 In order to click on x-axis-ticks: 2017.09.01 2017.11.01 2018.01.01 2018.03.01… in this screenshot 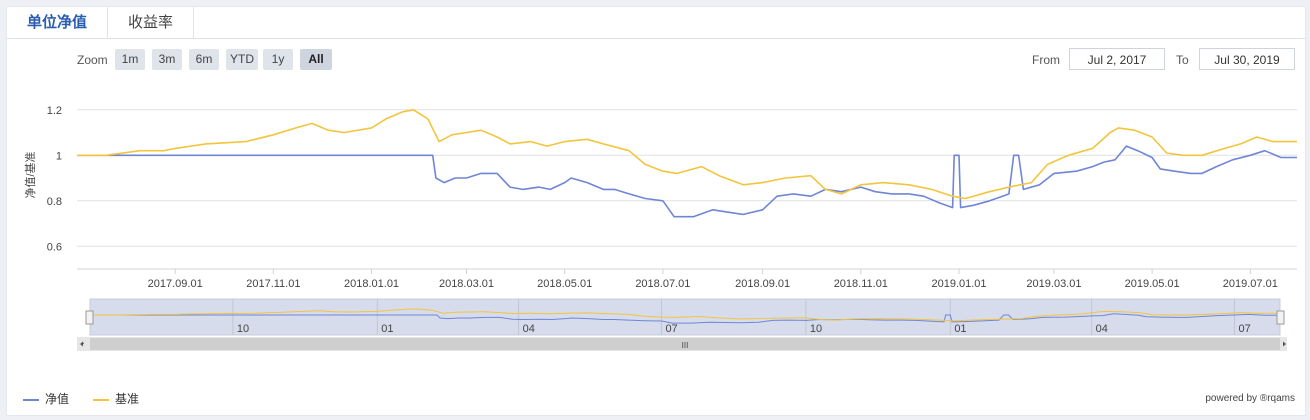, I will do `click(713, 279)`.